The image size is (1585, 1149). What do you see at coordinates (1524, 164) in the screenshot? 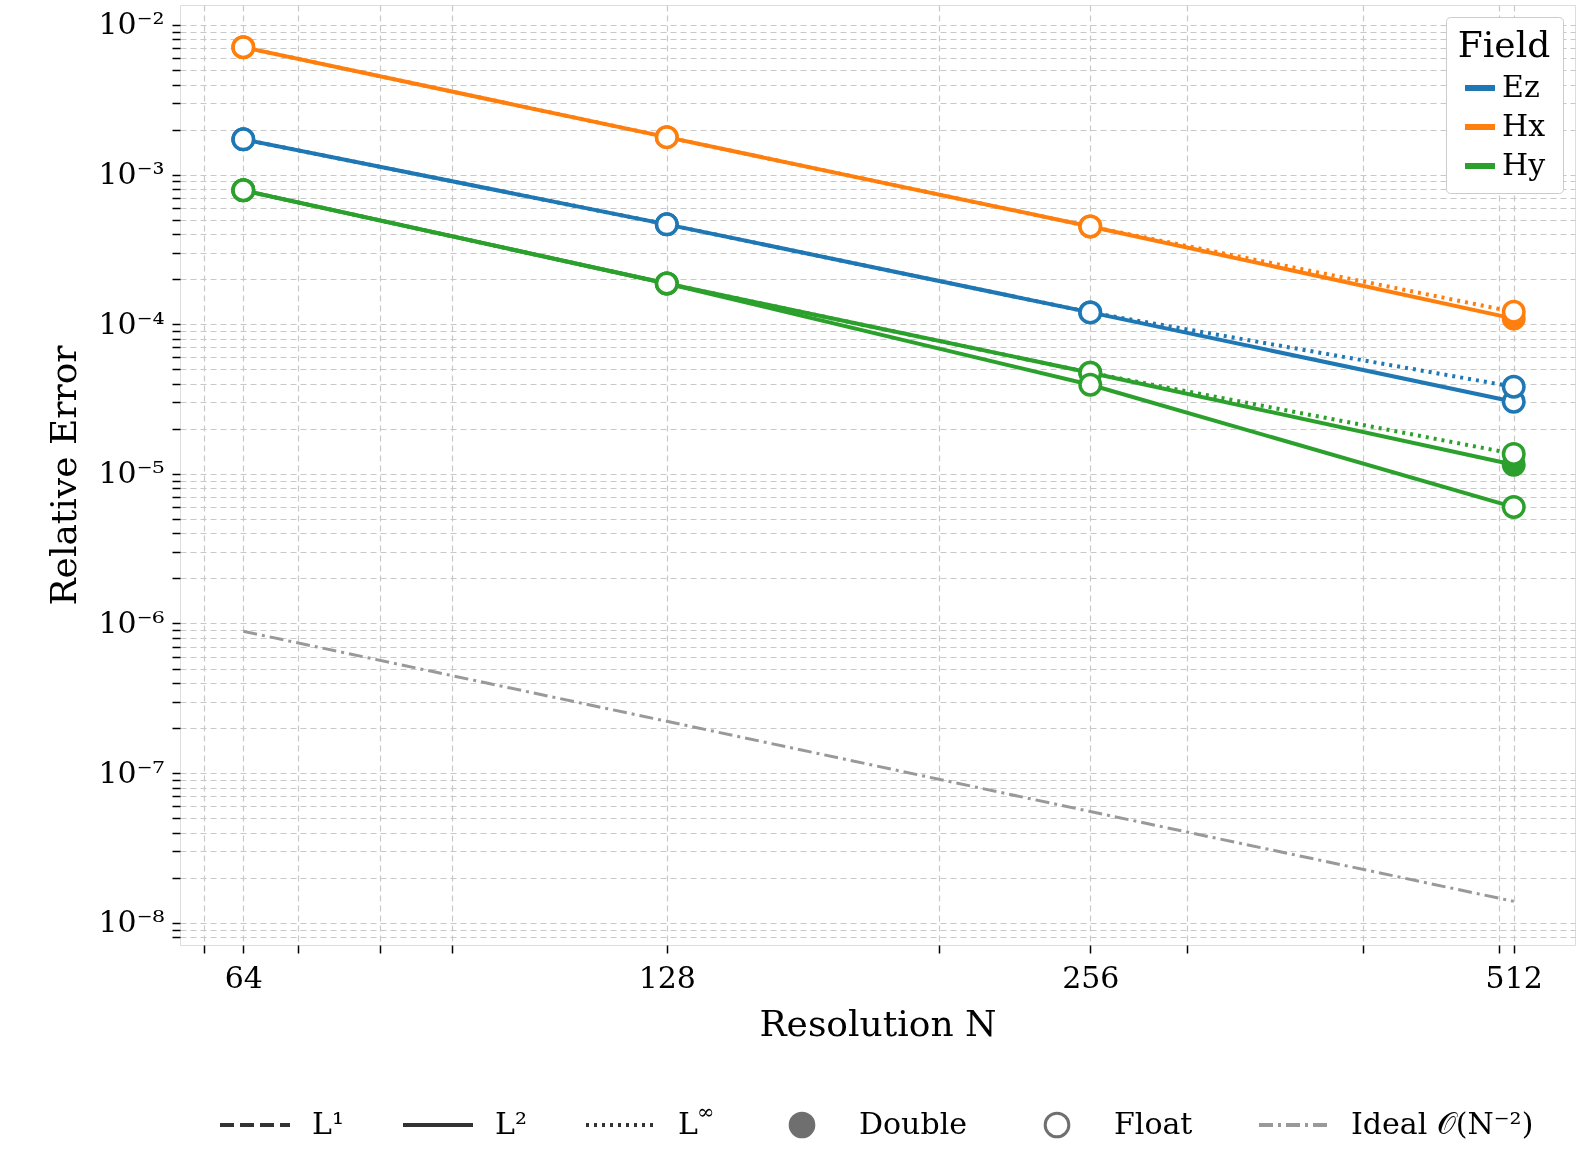
I see `legend-label: Hy` at bounding box center [1524, 164].